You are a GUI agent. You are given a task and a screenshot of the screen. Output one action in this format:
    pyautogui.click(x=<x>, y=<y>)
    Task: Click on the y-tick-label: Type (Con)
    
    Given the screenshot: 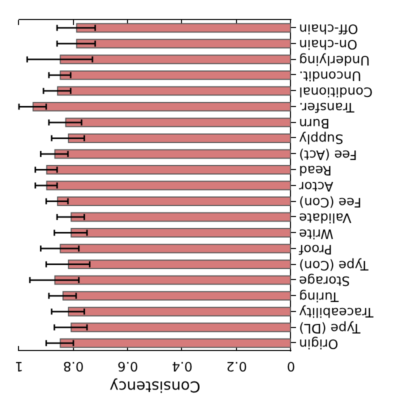 What is the action you would take?
    pyautogui.click(x=334, y=264)
    